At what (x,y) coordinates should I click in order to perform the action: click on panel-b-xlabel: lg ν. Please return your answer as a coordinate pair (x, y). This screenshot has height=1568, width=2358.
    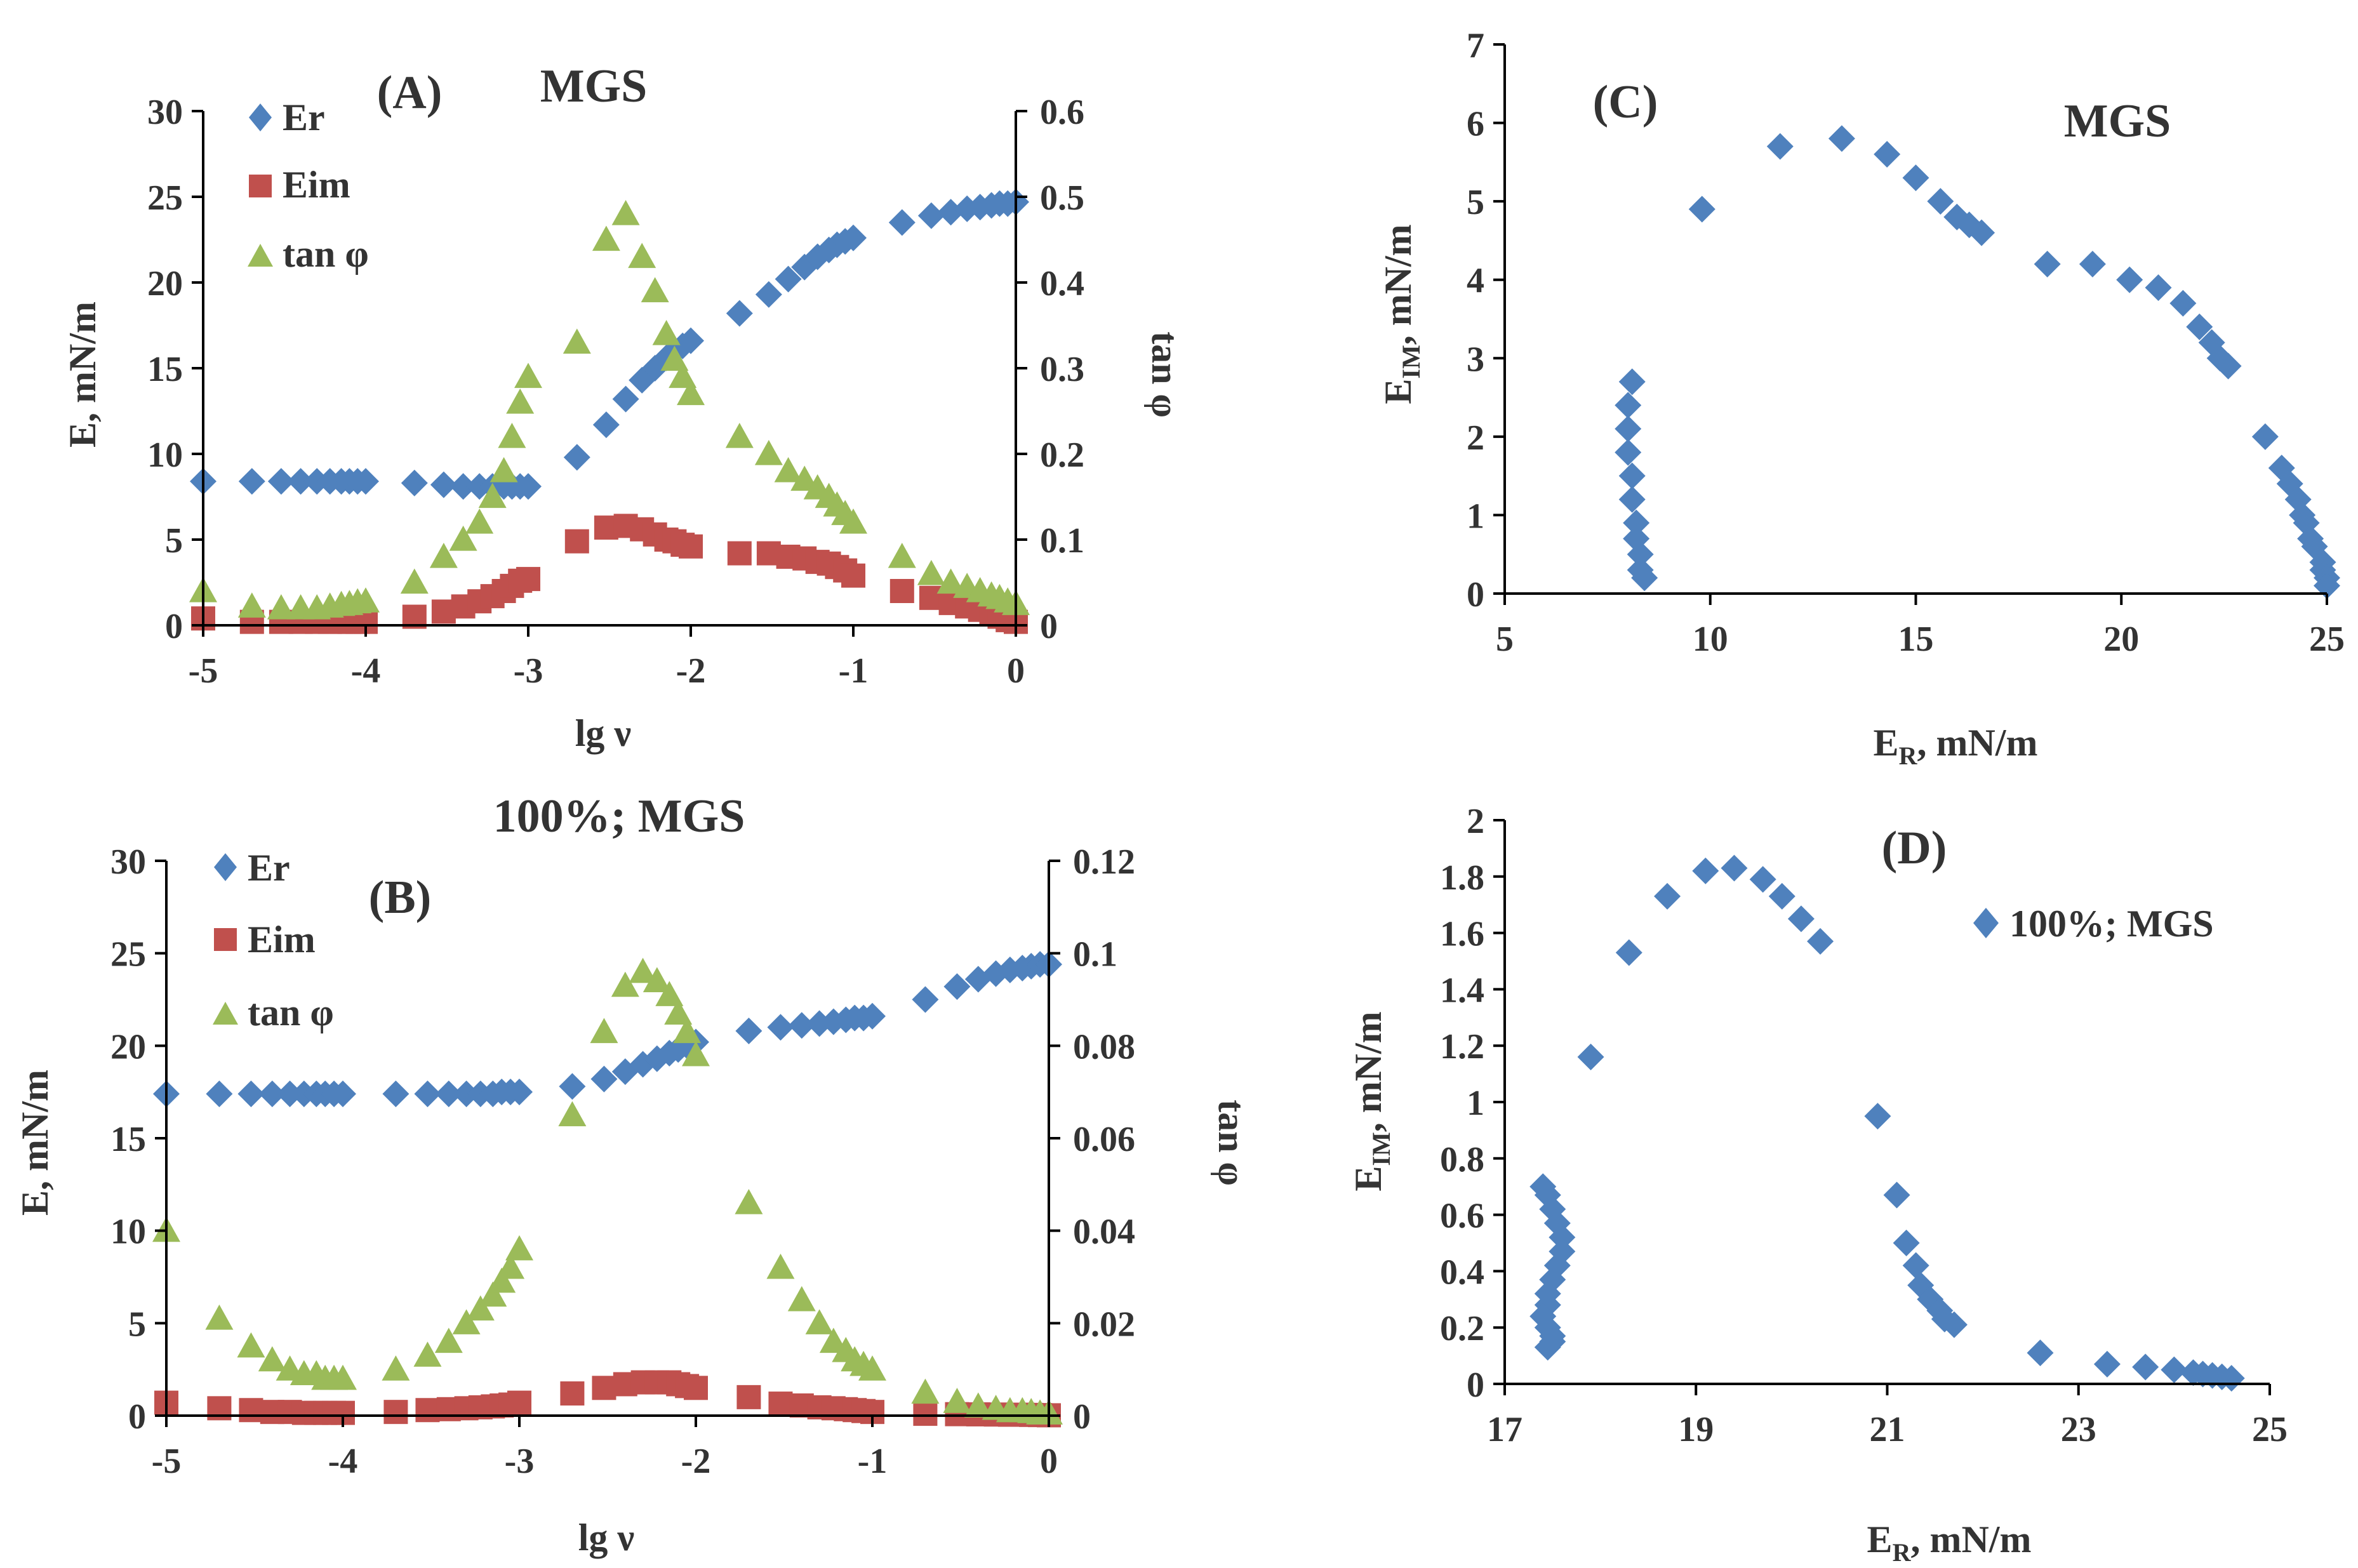
    Looking at the image, I should click on (606, 1537).